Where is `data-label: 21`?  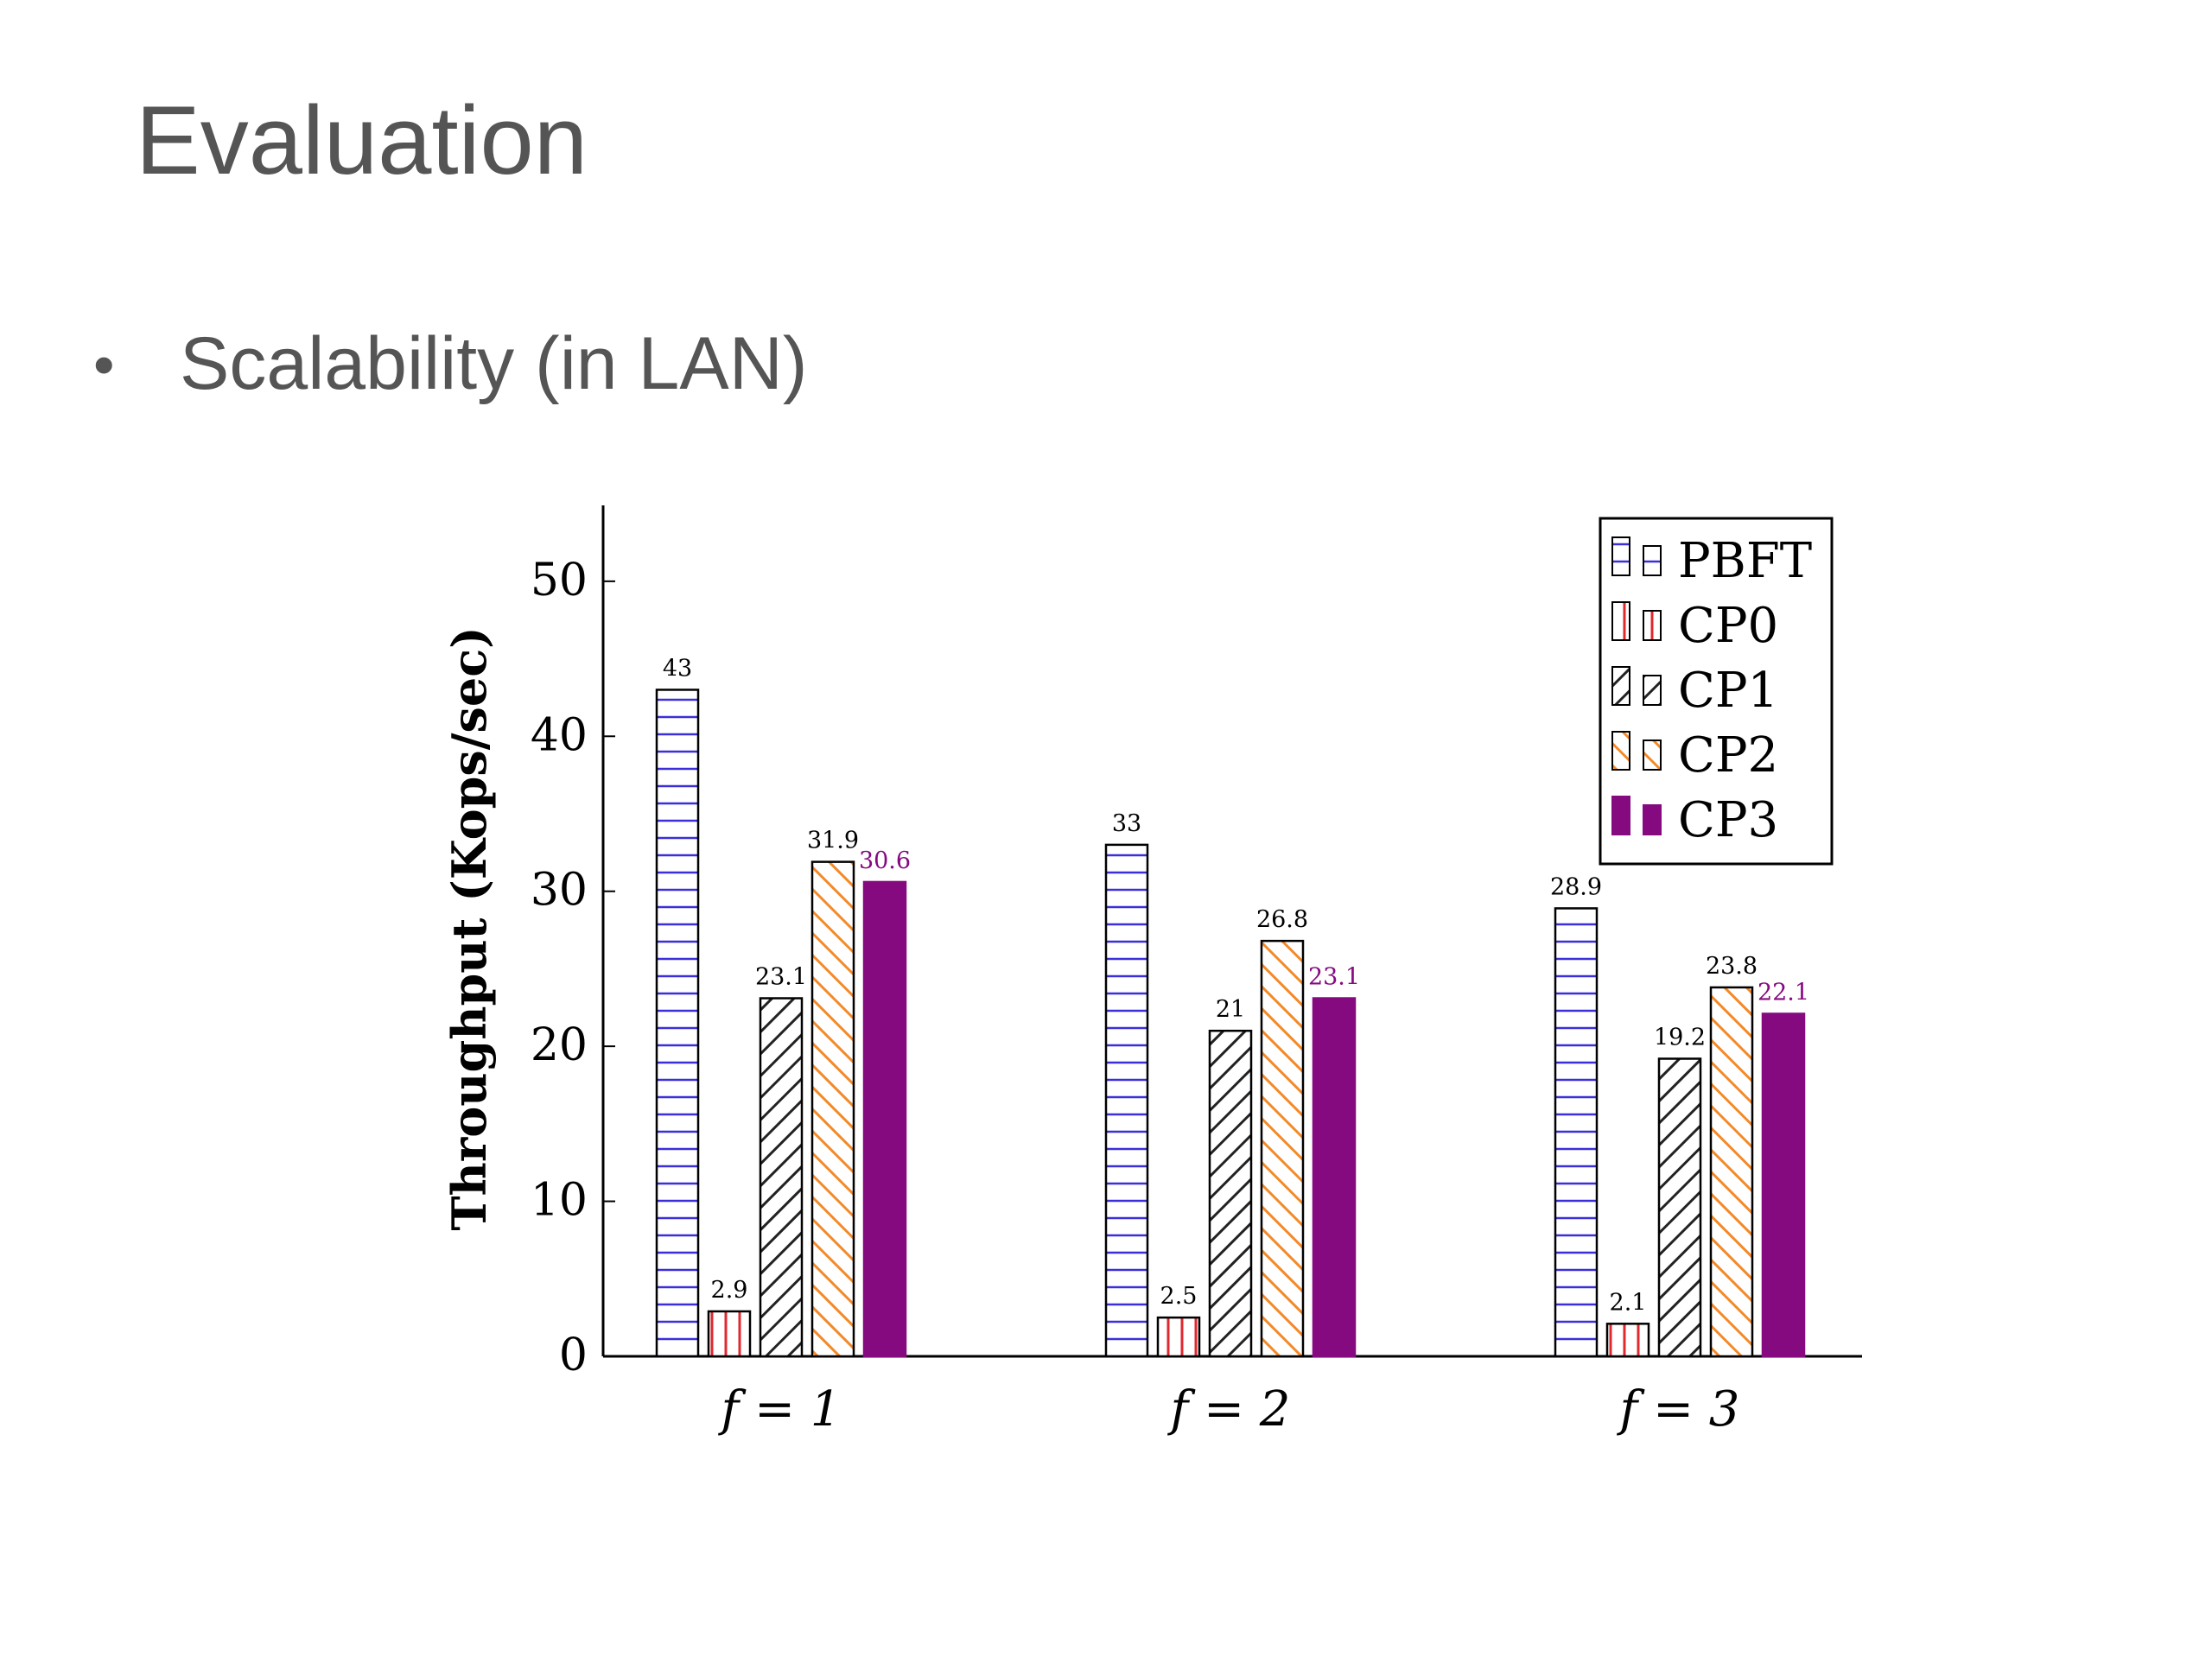 data-label: 21 is located at coordinates (1230, 1010).